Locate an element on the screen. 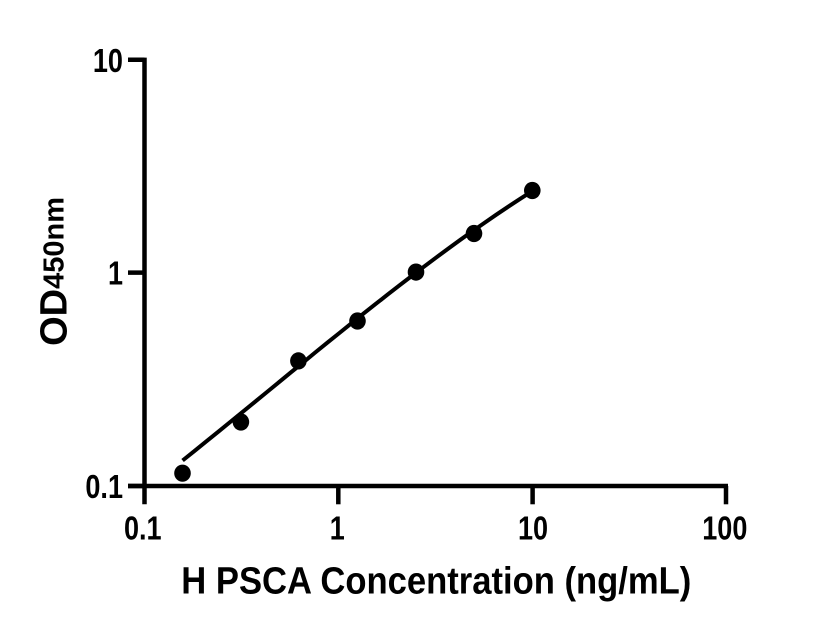 The width and height of the screenshot is (816, 640). svg-text: OD450nm is located at coordinates (55, 271).